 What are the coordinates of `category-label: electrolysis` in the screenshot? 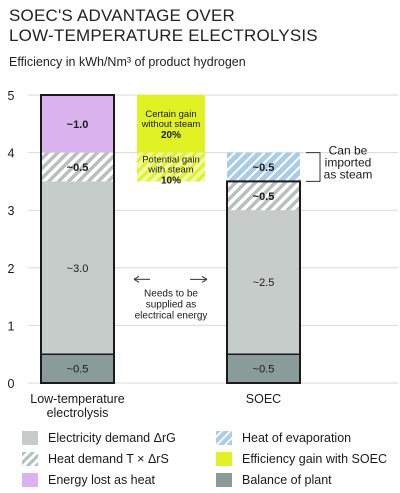 It's located at (78, 413).